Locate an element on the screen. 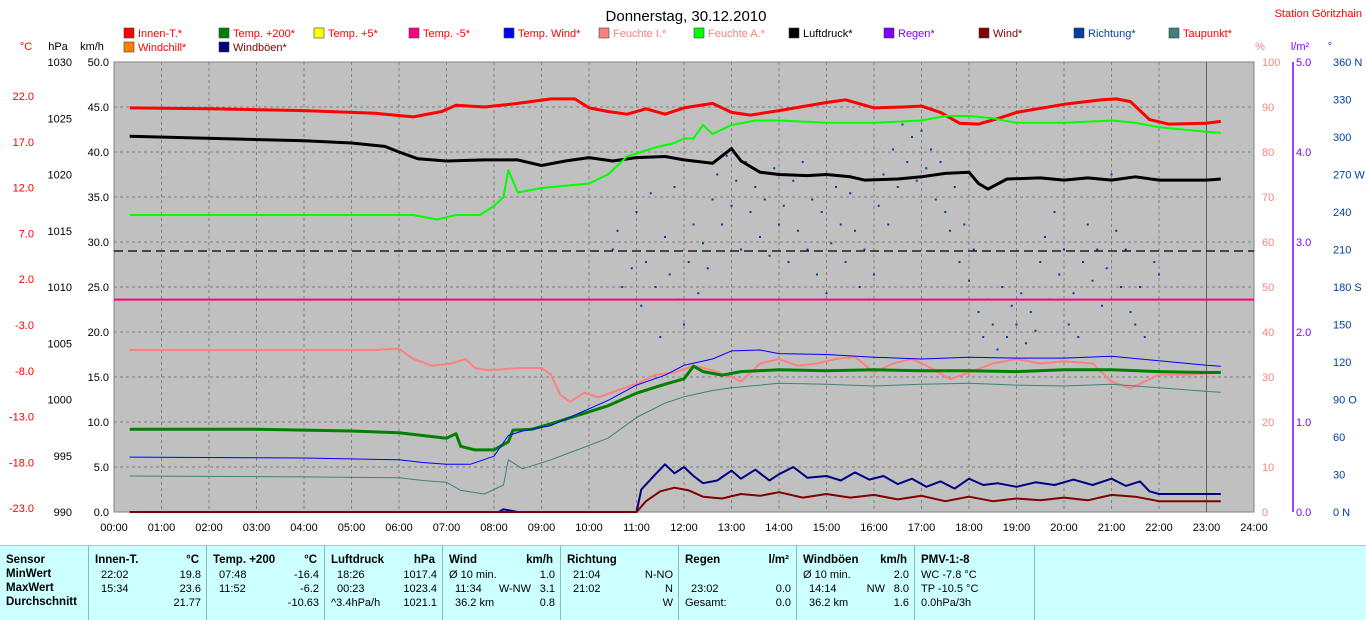 This screenshot has height=620, width=1366. stats-luftdruck-min-time: 18:26 is located at coordinates (351, 575).